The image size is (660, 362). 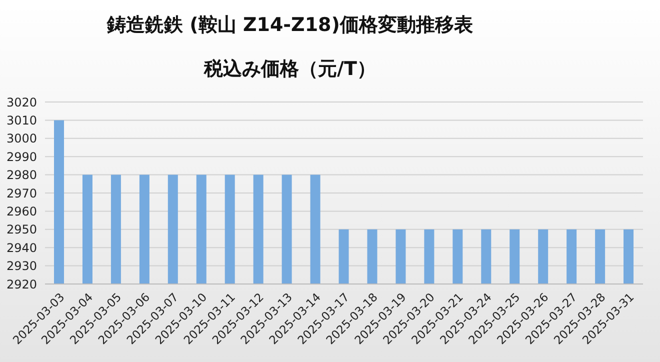 I want to click on y-tick-label: 2960, so click(x=21, y=211).